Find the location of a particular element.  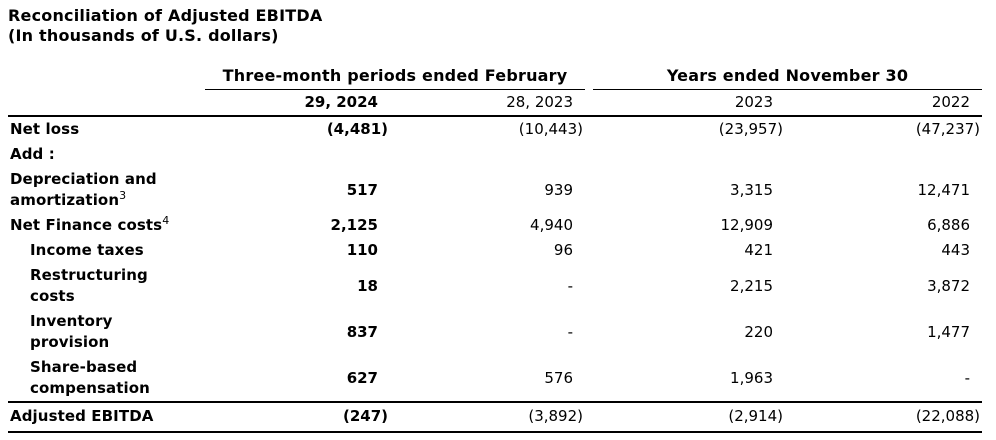

column-header-row: 29, 2024 28, 2023 2023 2022 is located at coordinates (495, 103).